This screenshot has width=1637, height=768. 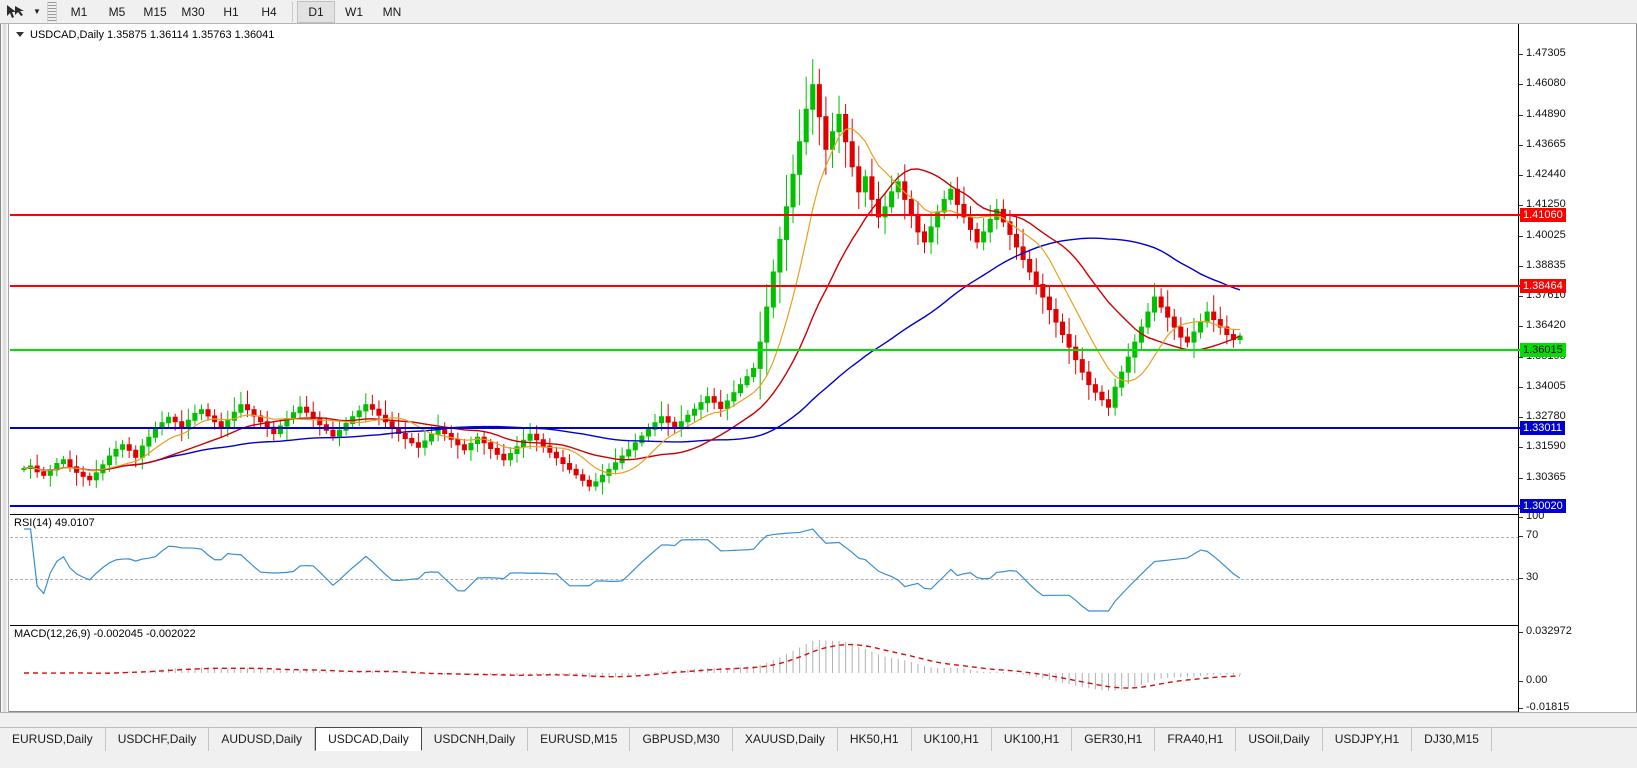 What do you see at coordinates (1543, 215) in the screenshot?
I see `level-price-badge: 1.41060` at bounding box center [1543, 215].